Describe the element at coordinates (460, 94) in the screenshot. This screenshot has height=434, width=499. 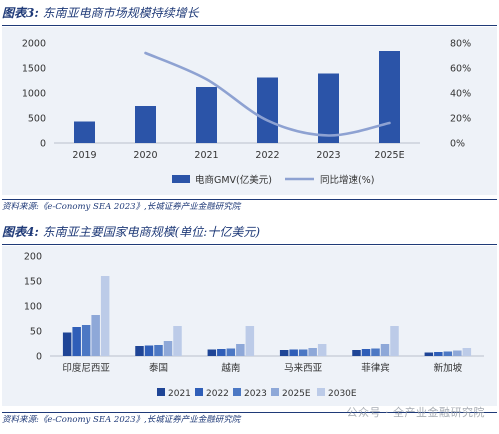
I see `y2-tick-label: 40%` at that location.